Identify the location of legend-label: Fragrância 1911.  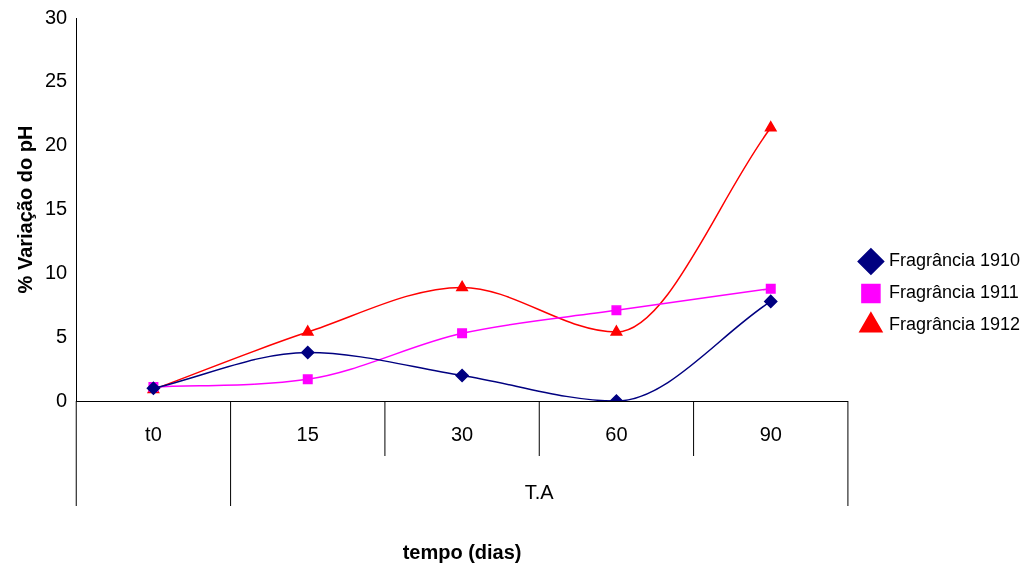
(953, 292).